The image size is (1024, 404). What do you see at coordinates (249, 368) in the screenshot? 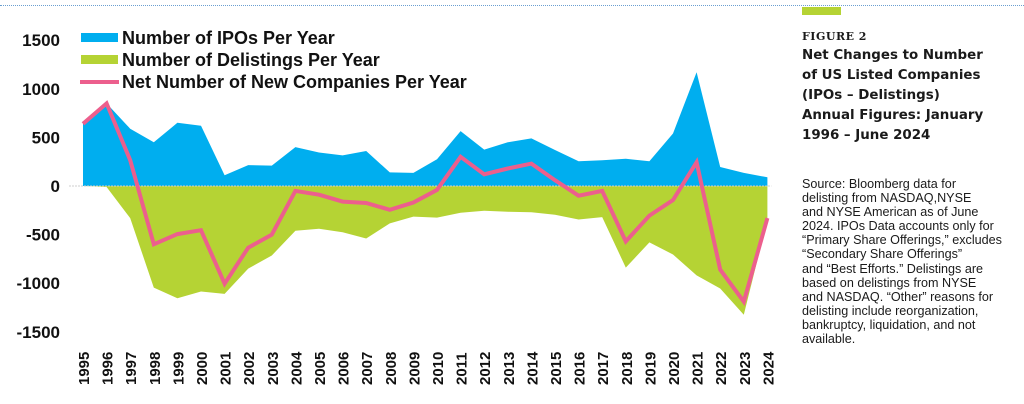
I see `x-tick-label: 2002` at bounding box center [249, 368].